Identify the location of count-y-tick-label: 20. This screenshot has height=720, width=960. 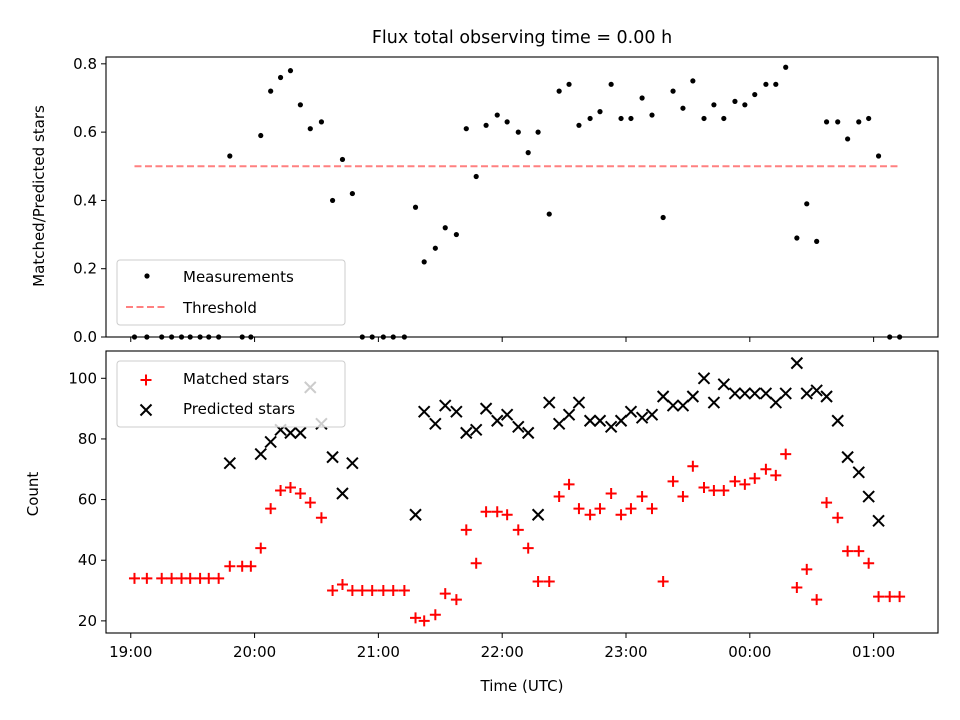
(87, 621).